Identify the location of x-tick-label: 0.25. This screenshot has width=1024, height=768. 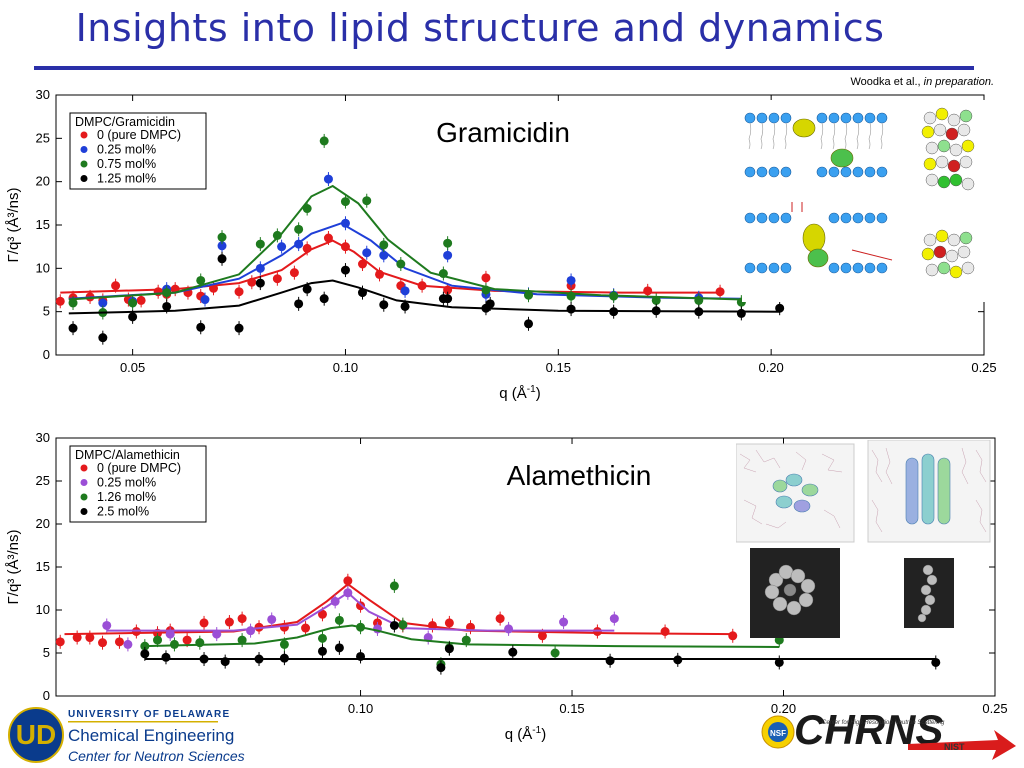
(983, 367).